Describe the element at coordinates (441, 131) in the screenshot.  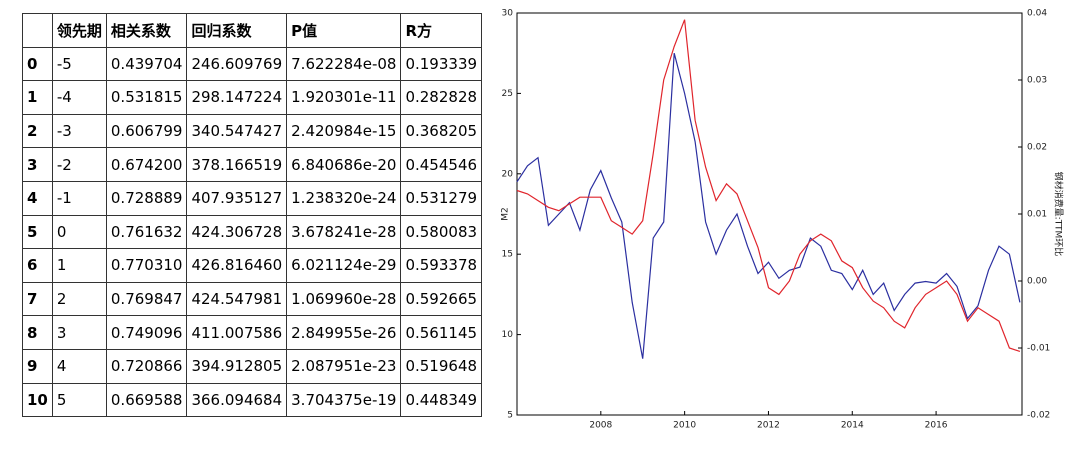
I see `cell: 0.368205` at that location.